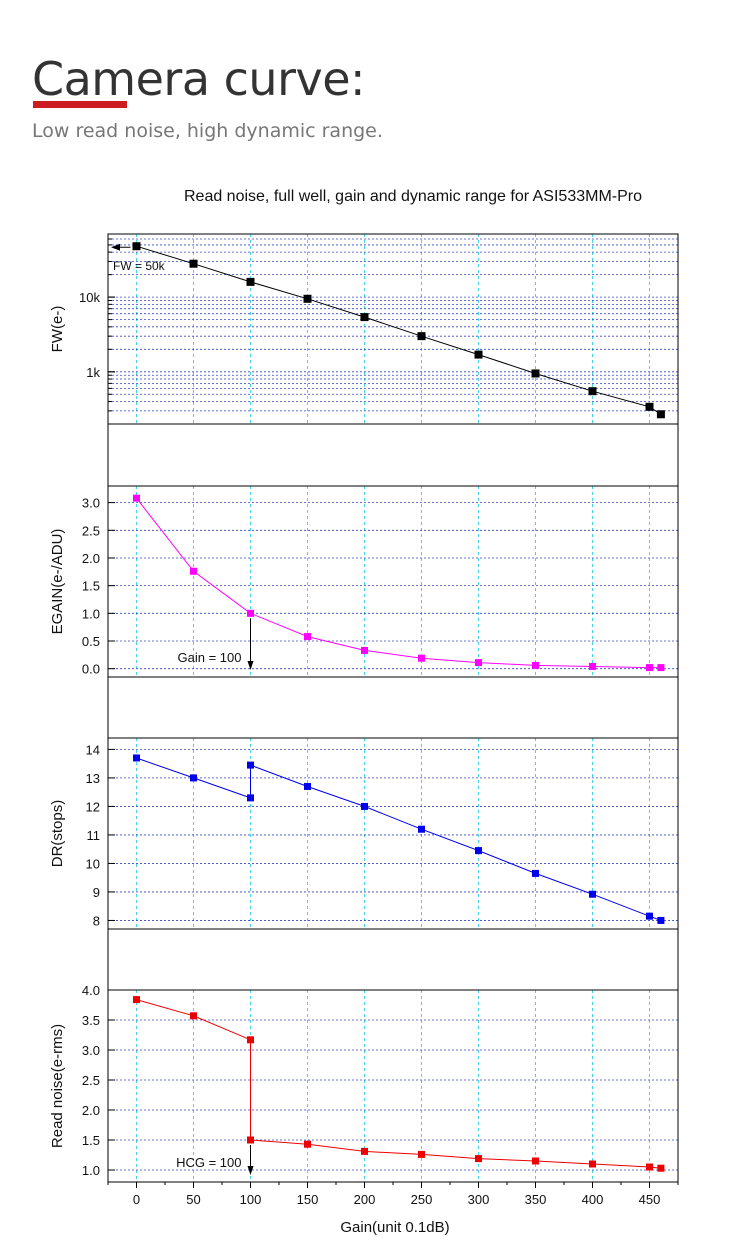 This screenshot has width=750, height=1244. Describe the element at coordinates (536, 1199) in the screenshot. I see `x-tick-label: 350` at that location.